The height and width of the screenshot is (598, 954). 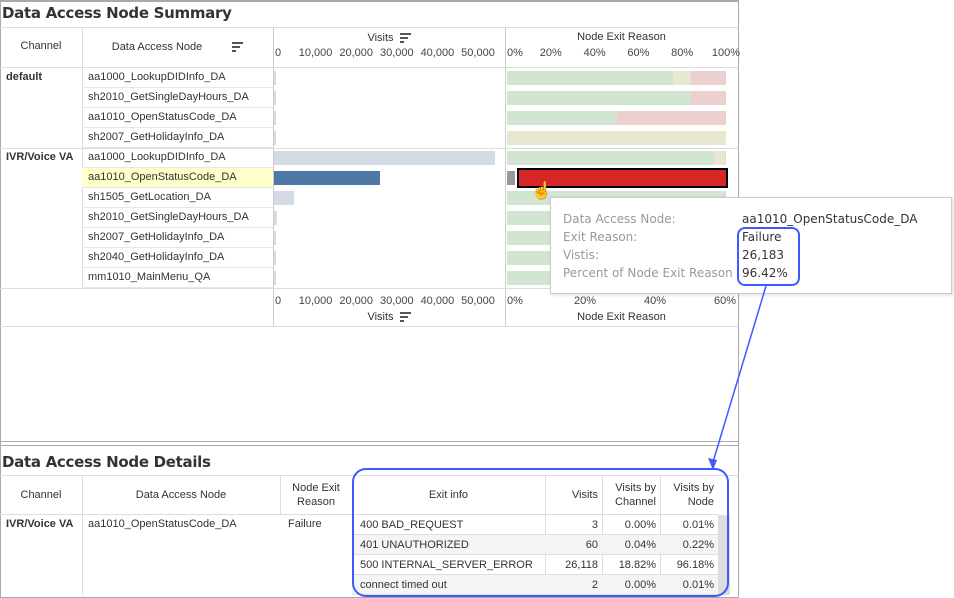 I want to click on tooltip-label: Data Access Node:, so click(x=619, y=219).